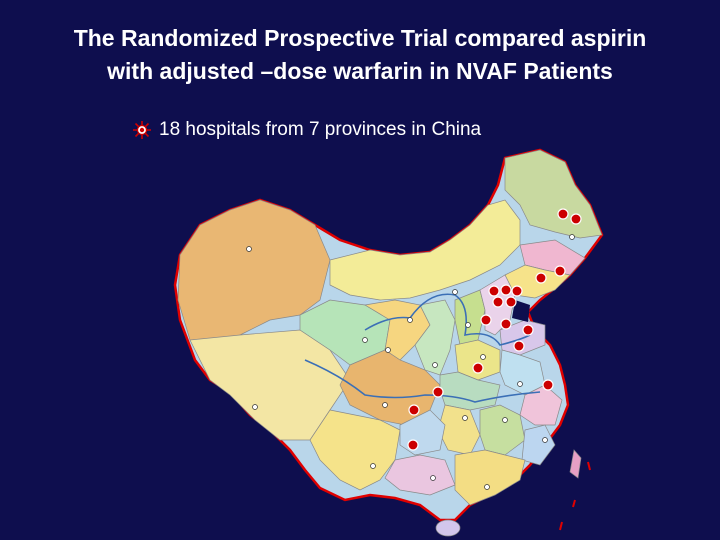  What do you see at coordinates (420, 475) in the screenshot?
I see `region-guangxi` at bounding box center [420, 475].